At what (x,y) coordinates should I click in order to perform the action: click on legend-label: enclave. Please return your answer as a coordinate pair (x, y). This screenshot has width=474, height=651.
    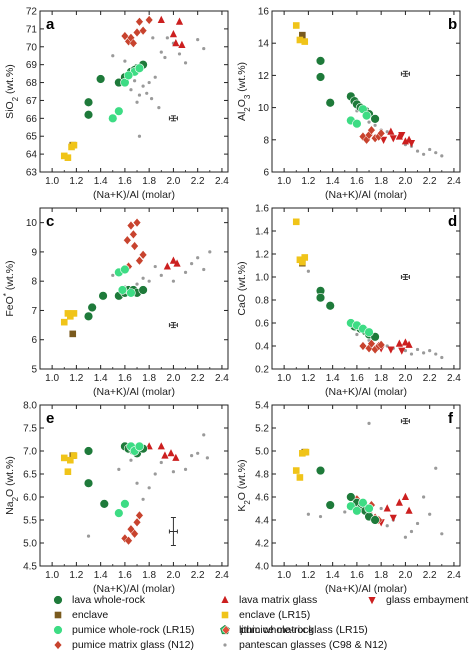
    Looking at the image, I should click on (90, 615).